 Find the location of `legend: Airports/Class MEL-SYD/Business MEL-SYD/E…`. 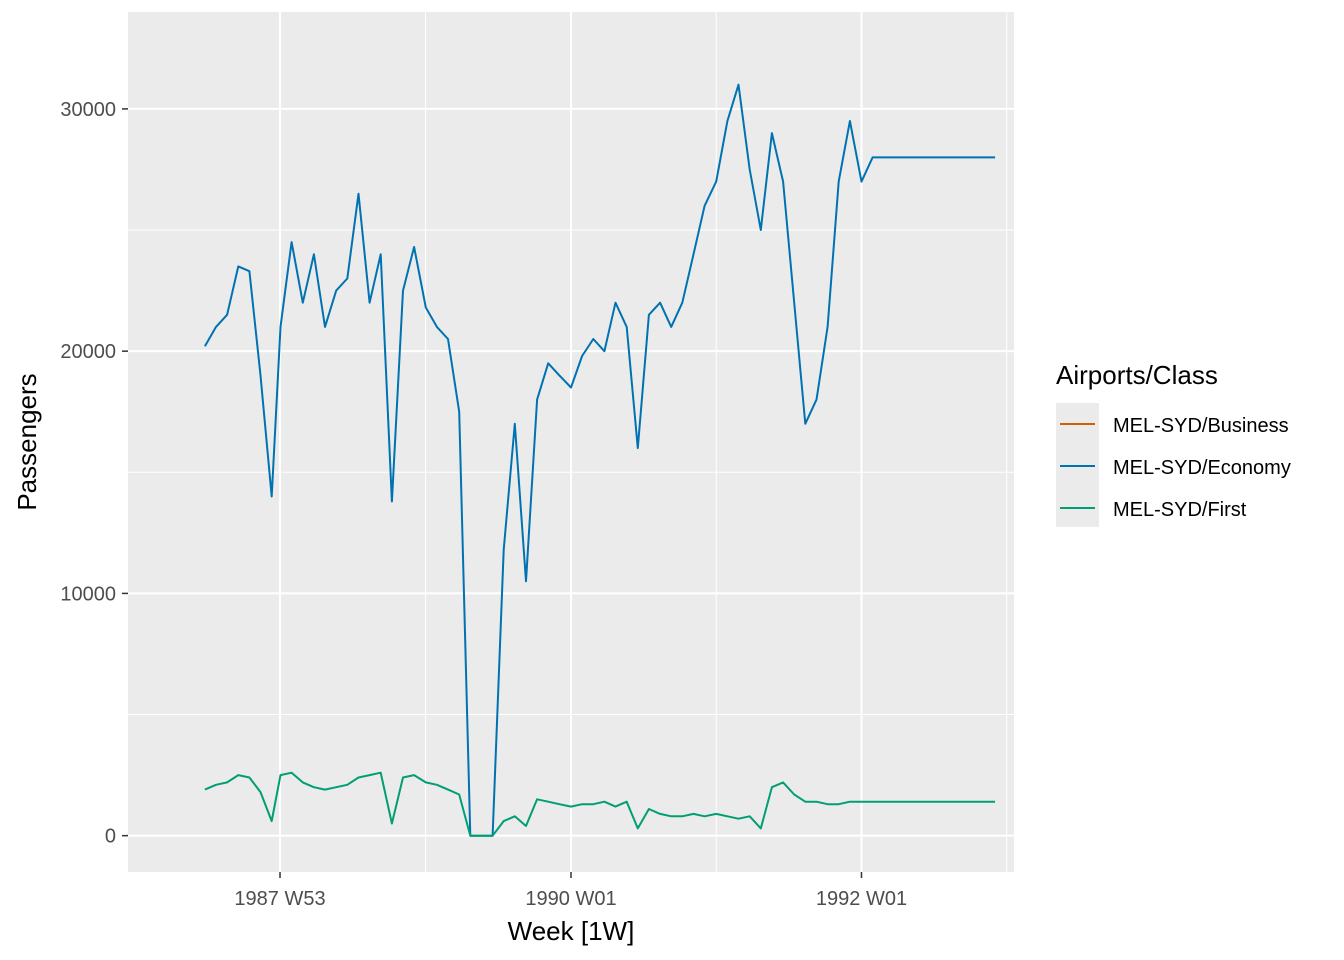

legend: Airports/Class MEL-SYD/Business MEL-SYD/E… is located at coordinates (1173, 443).